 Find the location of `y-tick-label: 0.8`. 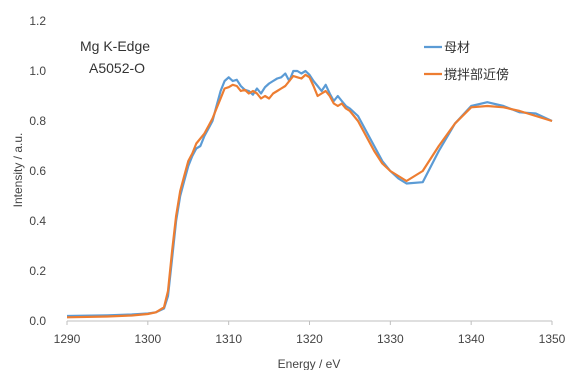

y-tick-label: 0.8 is located at coordinates (37, 121).